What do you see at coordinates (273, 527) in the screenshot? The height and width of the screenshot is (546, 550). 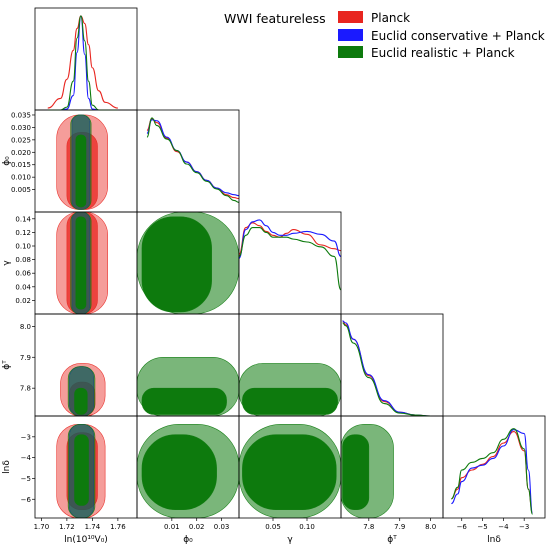 I see `x-tick-label-gamma: 0.05` at bounding box center [273, 527].